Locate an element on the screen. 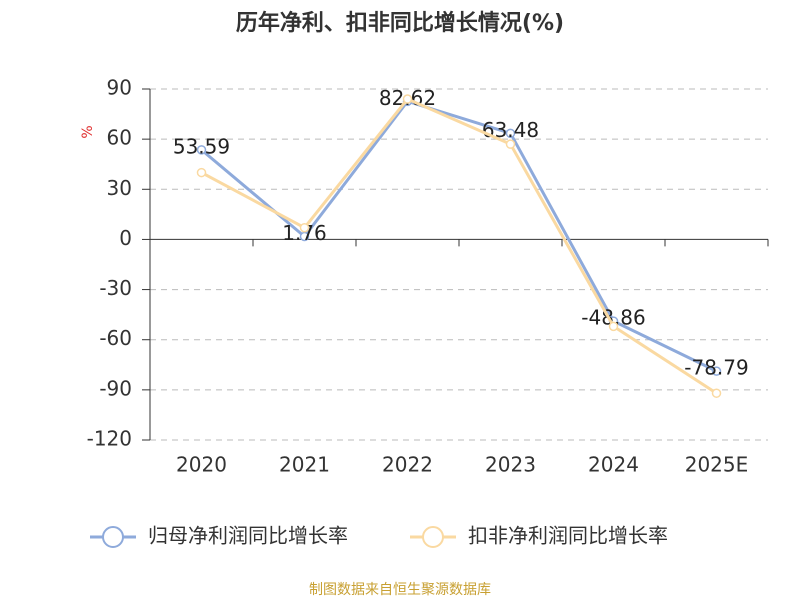 The image size is (800, 604). y-tick-label: -90 is located at coordinates (115, 388).